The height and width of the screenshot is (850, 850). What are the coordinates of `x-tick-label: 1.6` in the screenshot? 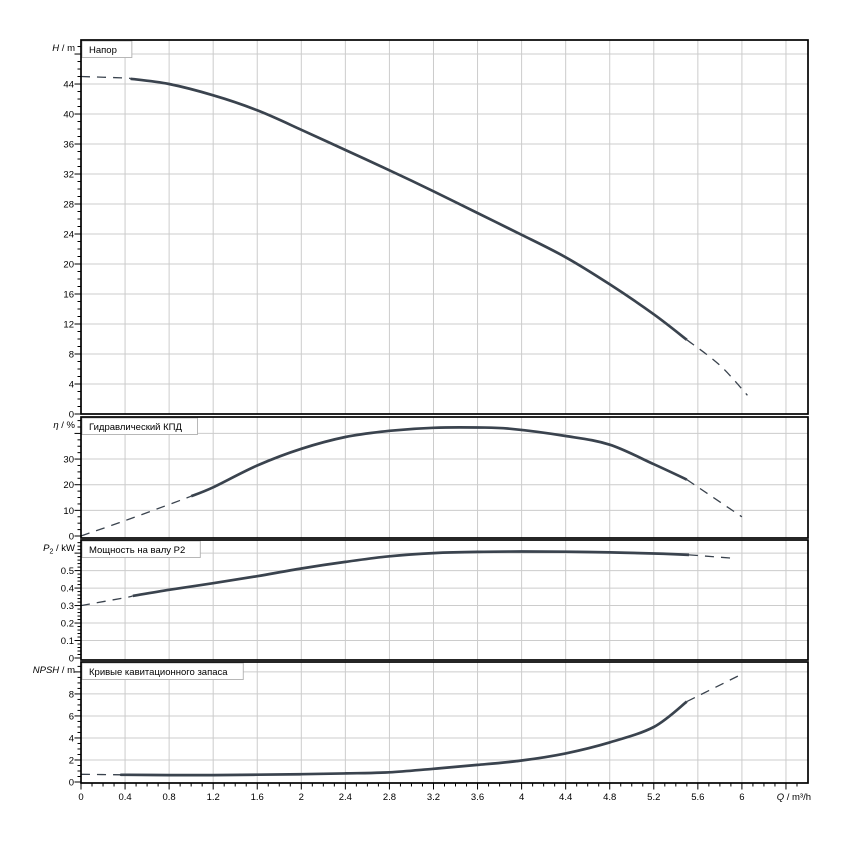 It's located at (257, 797).